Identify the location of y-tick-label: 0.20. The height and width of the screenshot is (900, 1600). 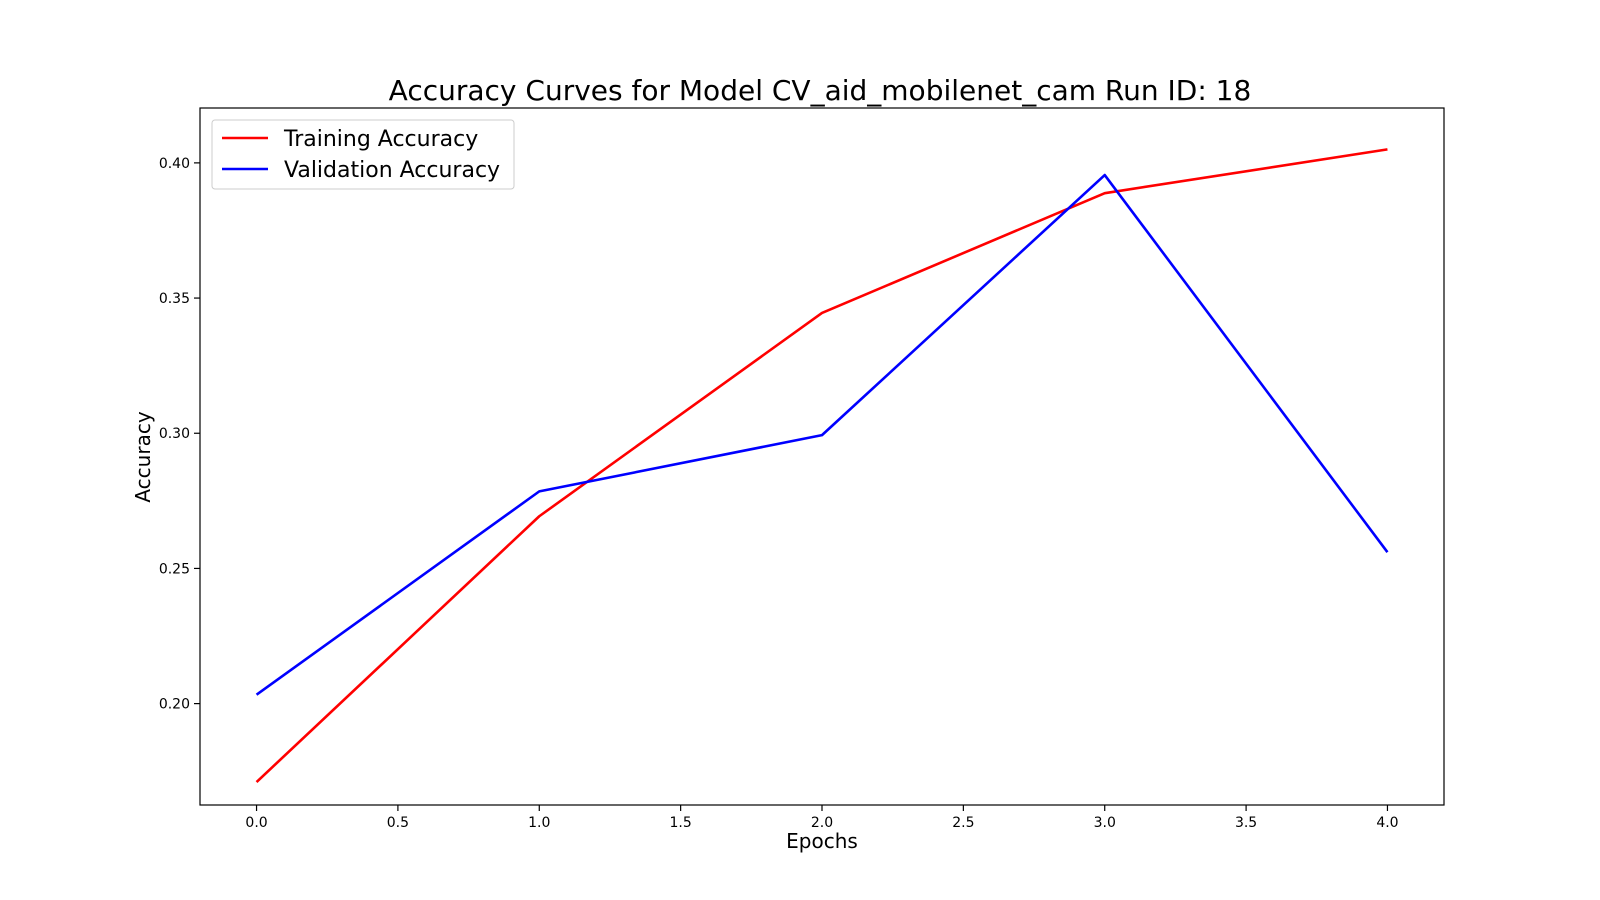
(174, 705).